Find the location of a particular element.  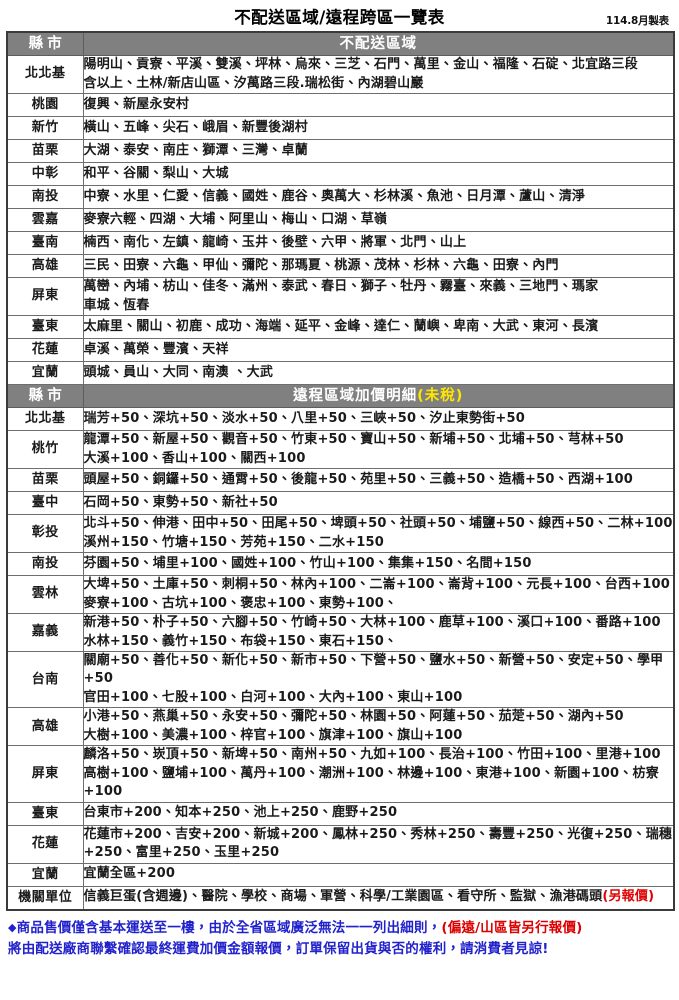

table-row: 高雄 三民、田寮、六龜、甲仙、彌陀、那瑪夏、桃源、茂林、杉林、六龜、田寮、內門 is located at coordinates (340, 266).